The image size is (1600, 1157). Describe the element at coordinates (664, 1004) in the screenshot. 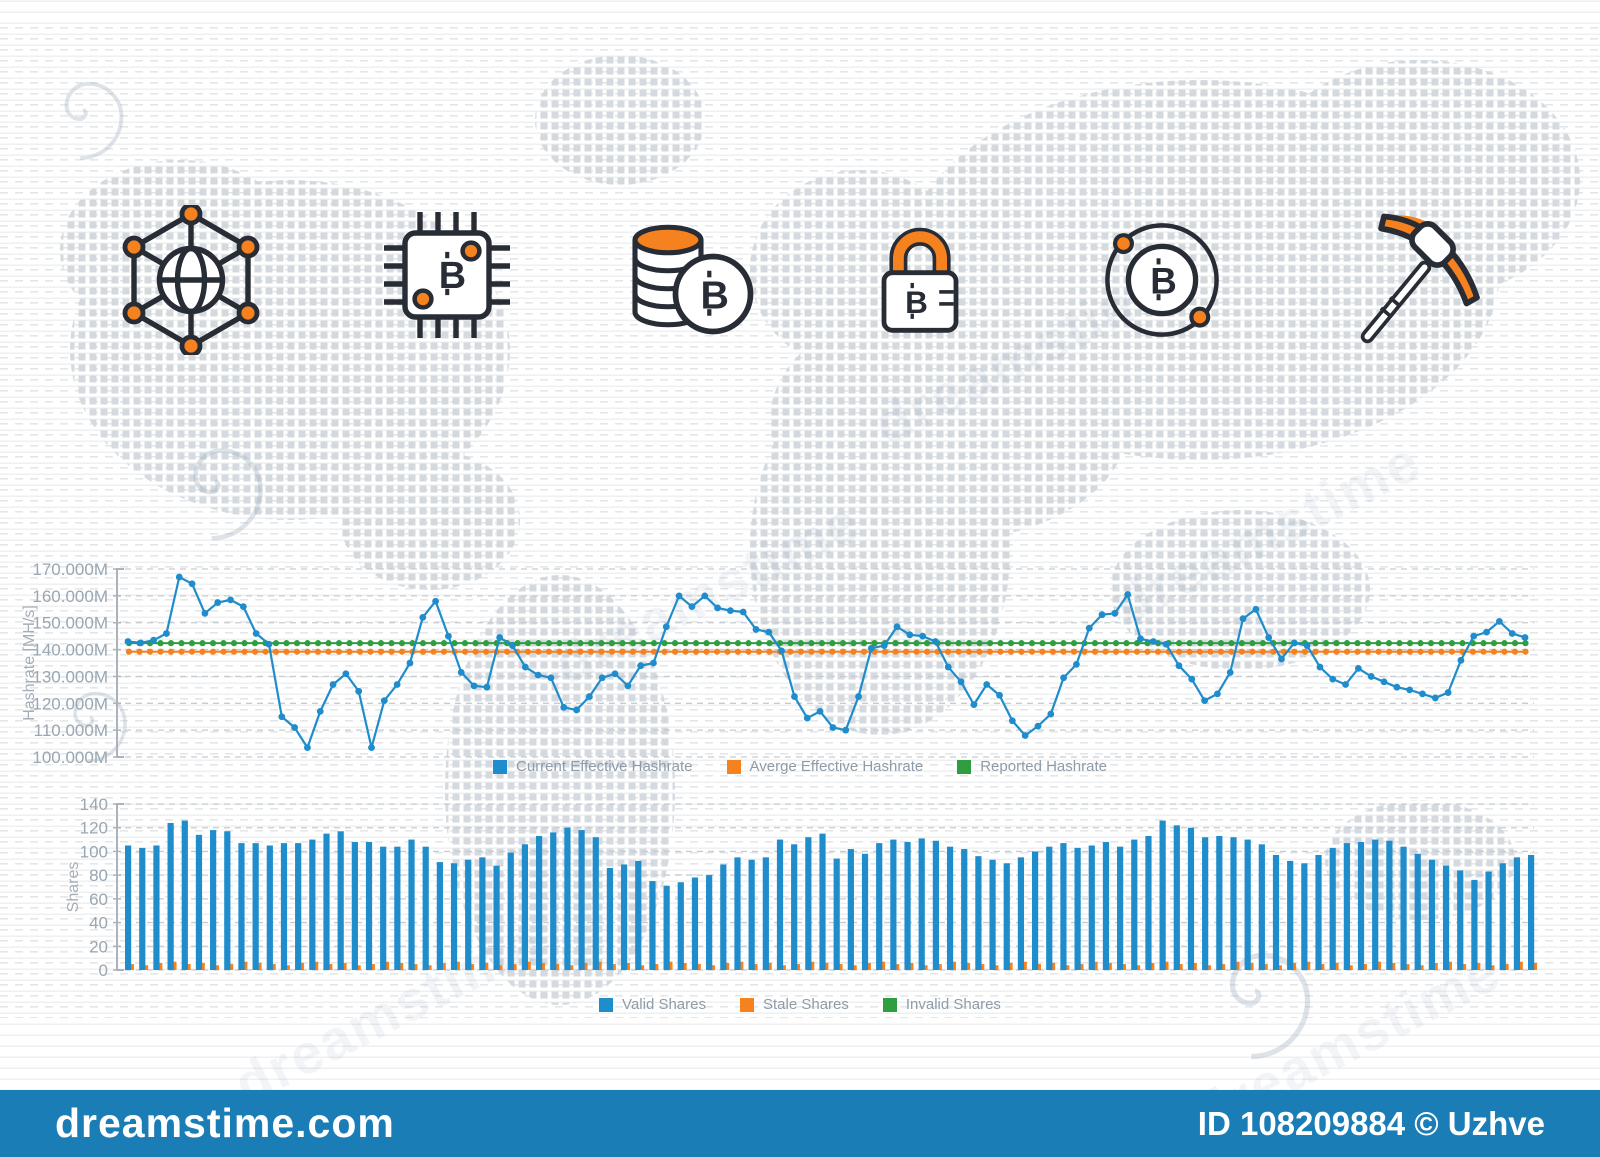

I see `legend-label: Valid Shares` at that location.